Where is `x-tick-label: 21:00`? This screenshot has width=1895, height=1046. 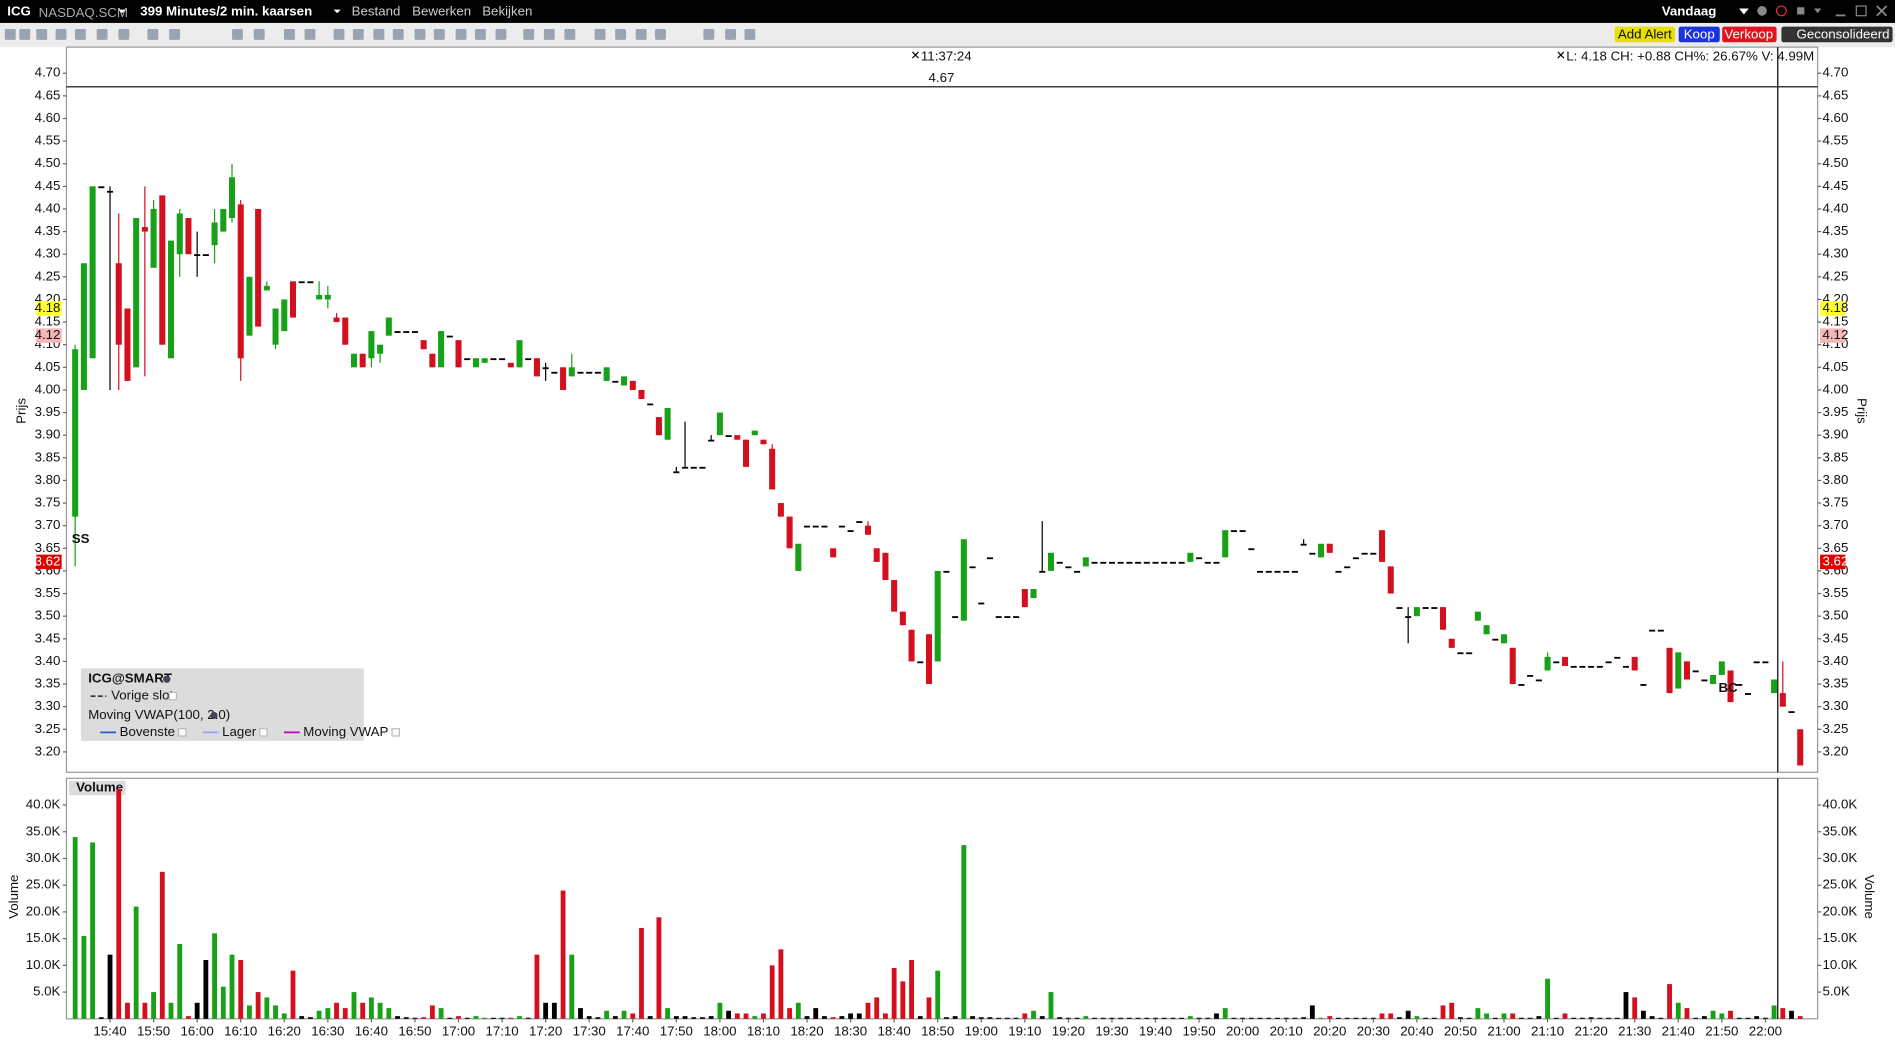 x-tick-label: 21:00 is located at coordinates (1503, 1031).